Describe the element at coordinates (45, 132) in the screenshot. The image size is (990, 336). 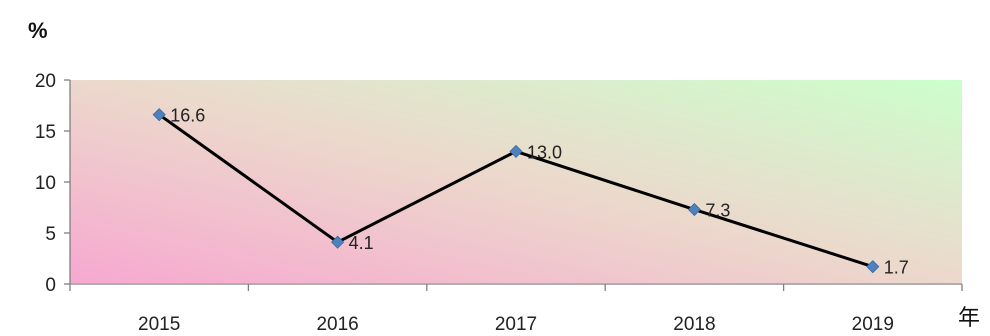
I see `y-tick-label: 15` at that location.